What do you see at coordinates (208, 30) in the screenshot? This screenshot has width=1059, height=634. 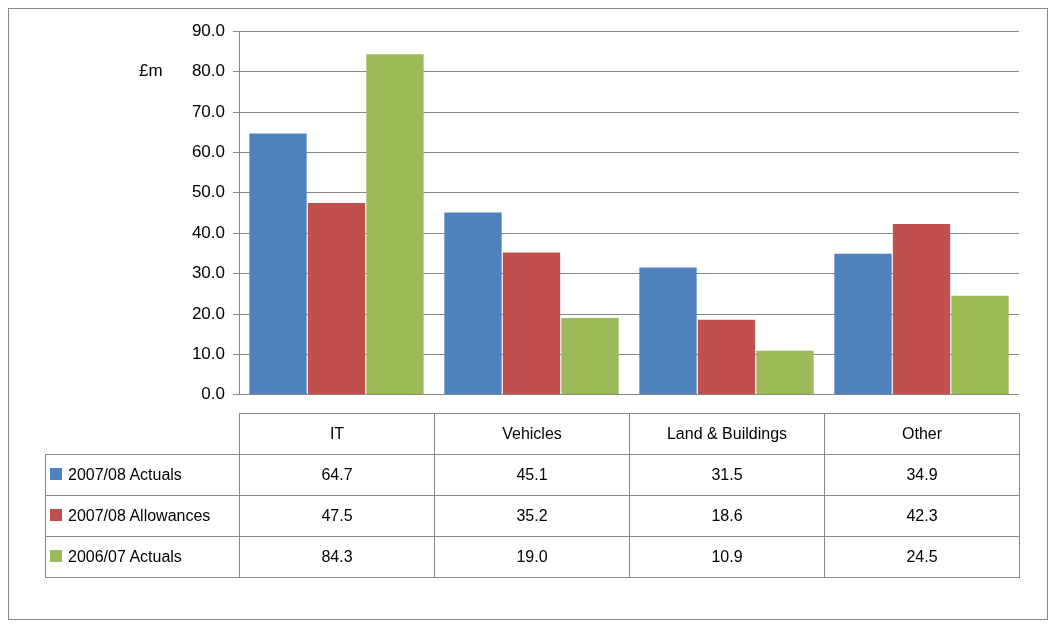 I see `y-tick-label: 90.0` at bounding box center [208, 30].